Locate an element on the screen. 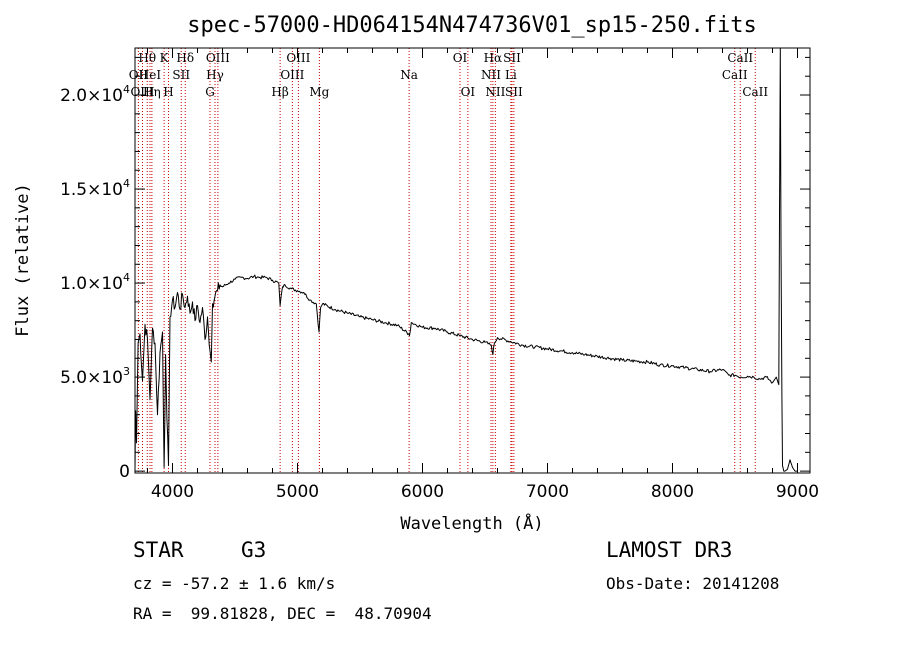 The image size is (900, 649). line-label-2: HeI is located at coordinates (150, 75).